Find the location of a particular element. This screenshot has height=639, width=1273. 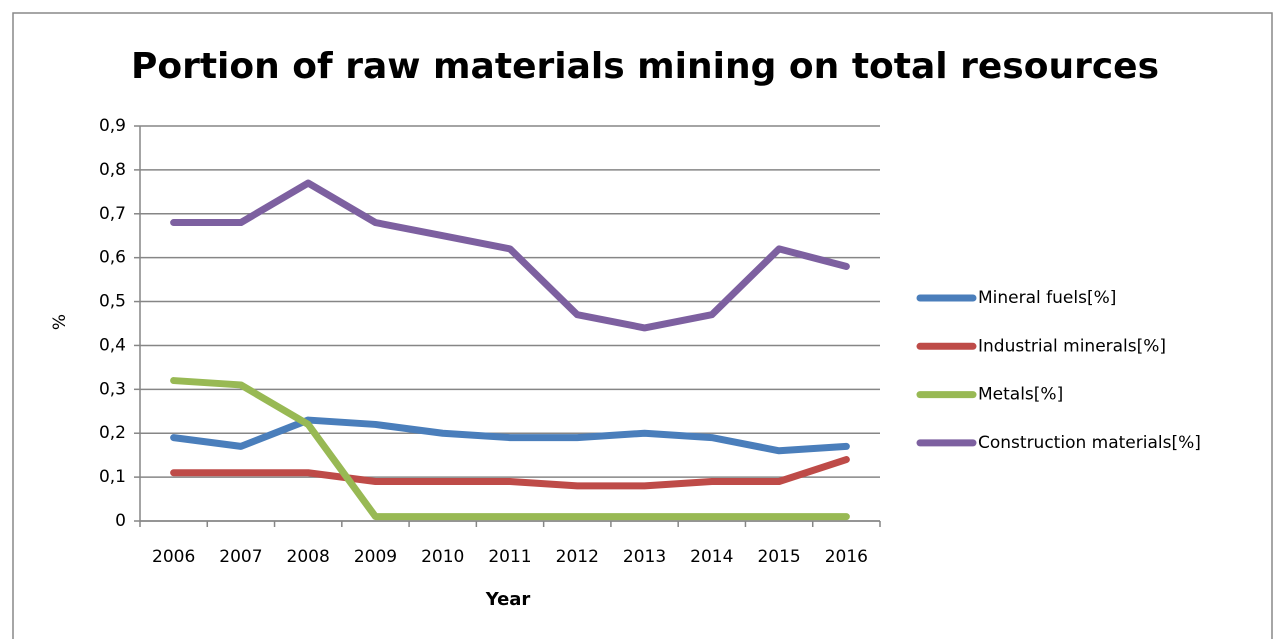

y-tick-label: 0,7 is located at coordinates (112, 214).